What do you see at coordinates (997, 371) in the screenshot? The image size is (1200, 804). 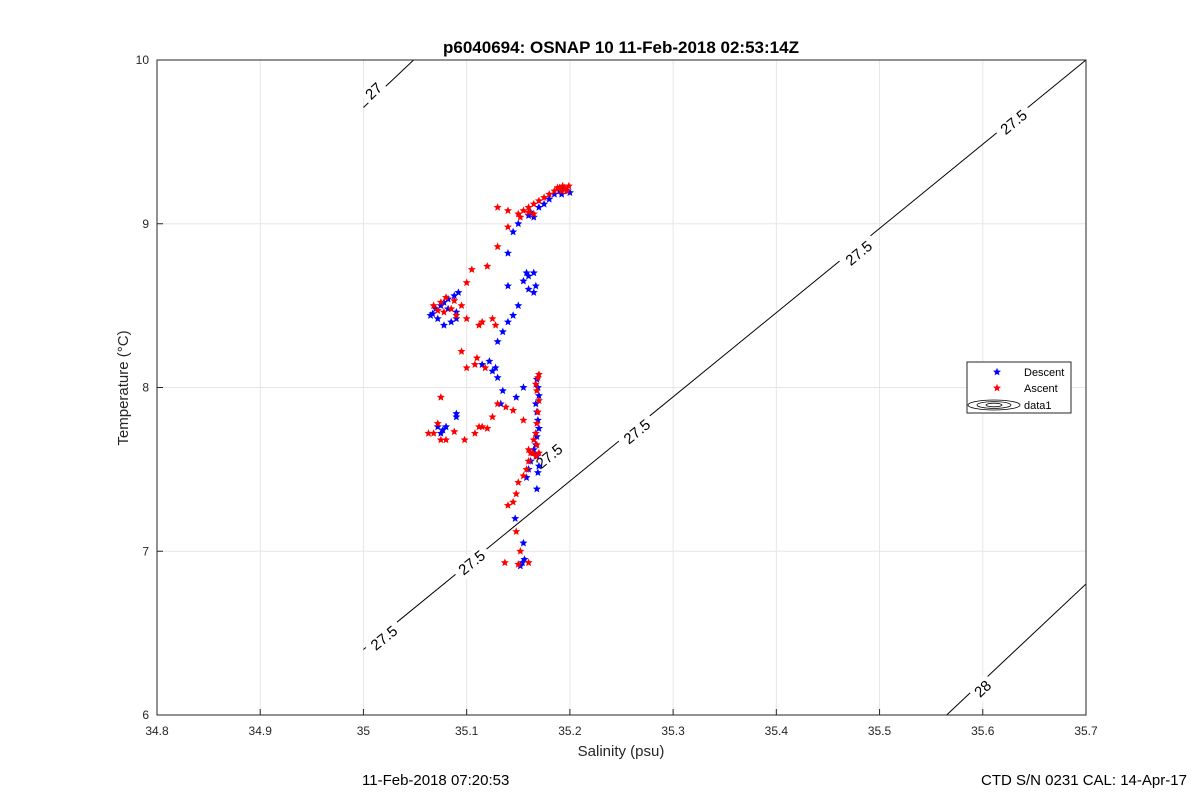 I see `legend-descent-marker` at bounding box center [997, 371].